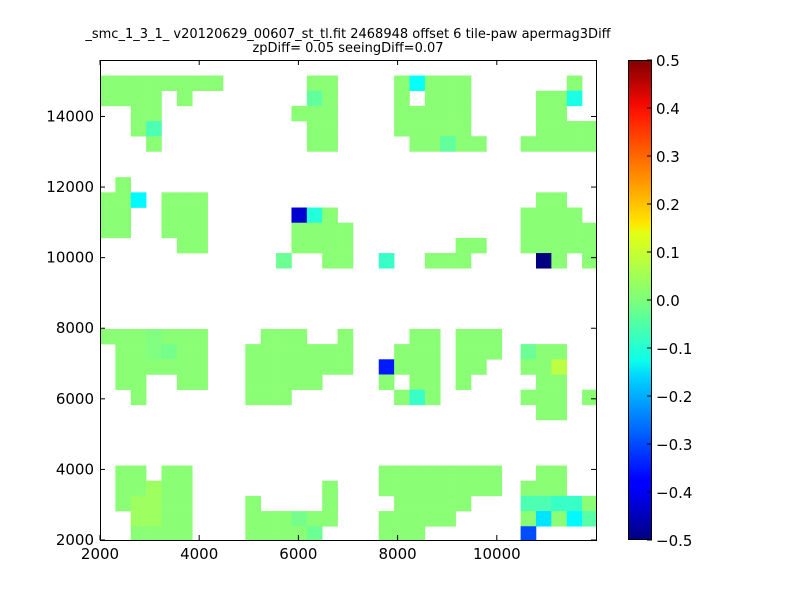 This screenshot has height=600, width=800. What do you see at coordinates (347, 48) in the screenshot?
I see `chart-title-line2: zpDiff= 0.05 seeingDiff=0.07` at bounding box center [347, 48].